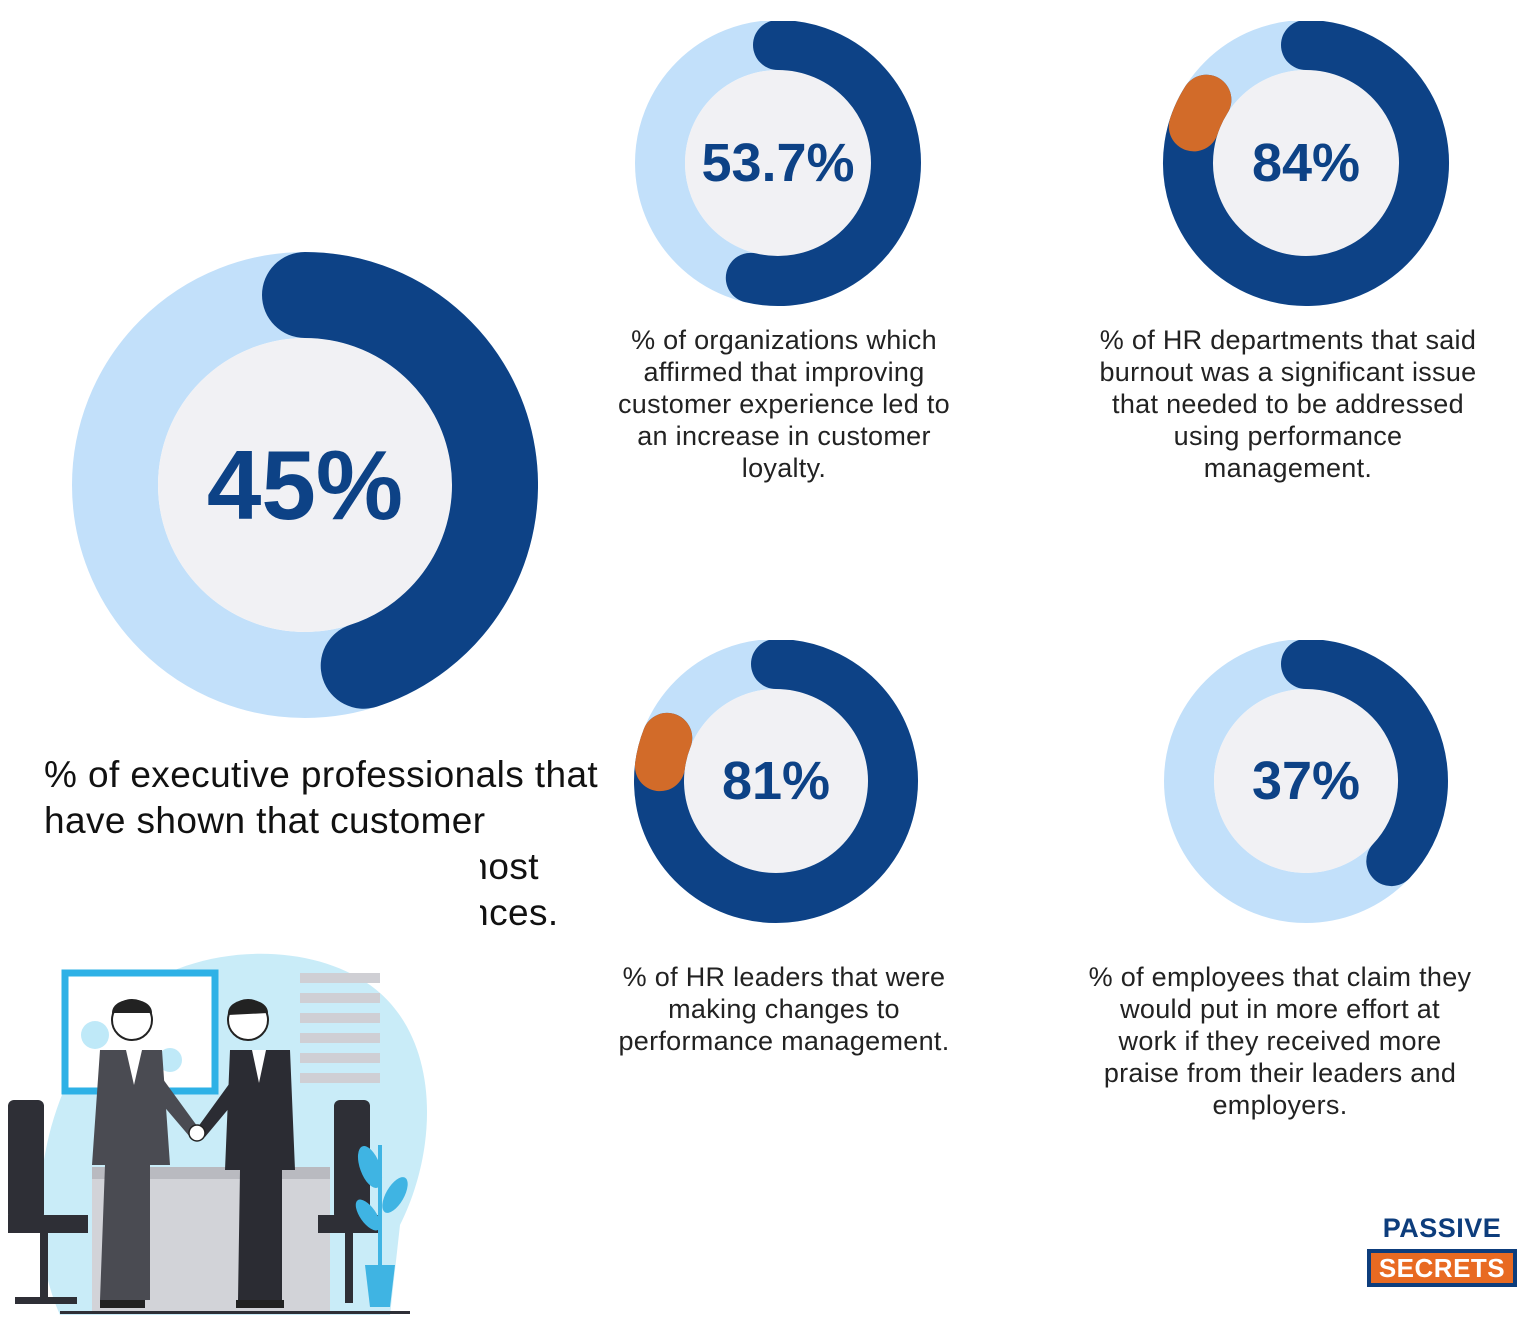 Image resolution: width=1540 pixels, height=1320 pixels. What do you see at coordinates (381, 1226) in the screenshot?
I see `plant` at bounding box center [381, 1226].